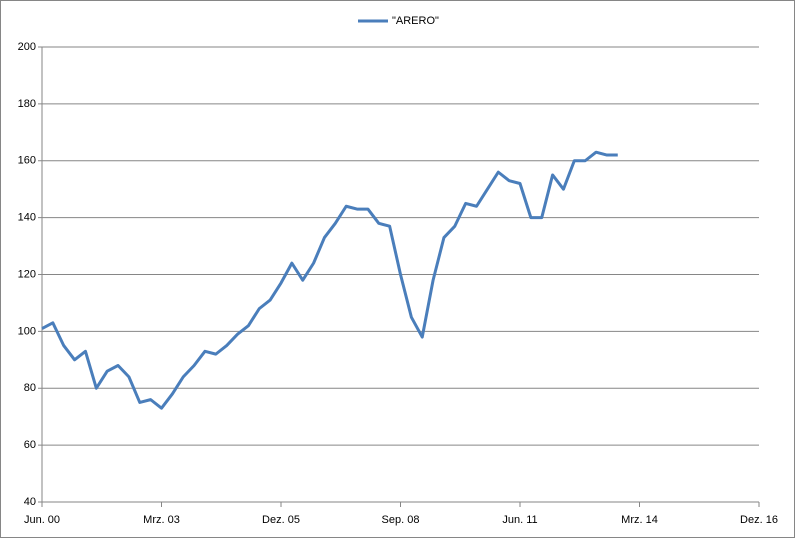  I want to click on x-tick-label: Mrz. 03, so click(161, 520).